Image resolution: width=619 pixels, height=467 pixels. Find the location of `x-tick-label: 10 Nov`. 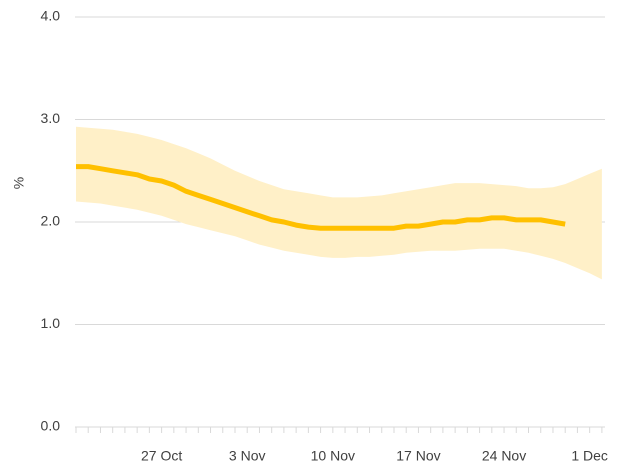

x-tick-label: 10 Nov is located at coordinates (333, 456).